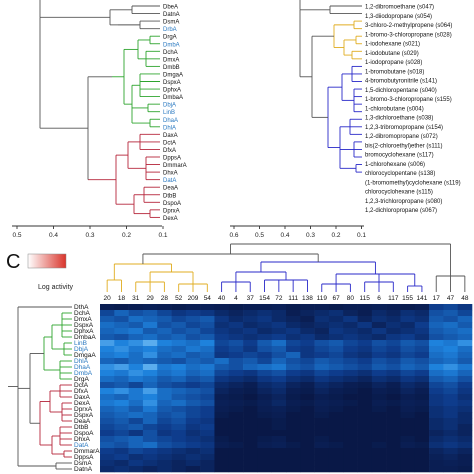 This screenshot has width=474, height=474. Describe the element at coordinates (169, 106) in the screenshot. I see `enzyme-leaf-label: DbjA` at that location.